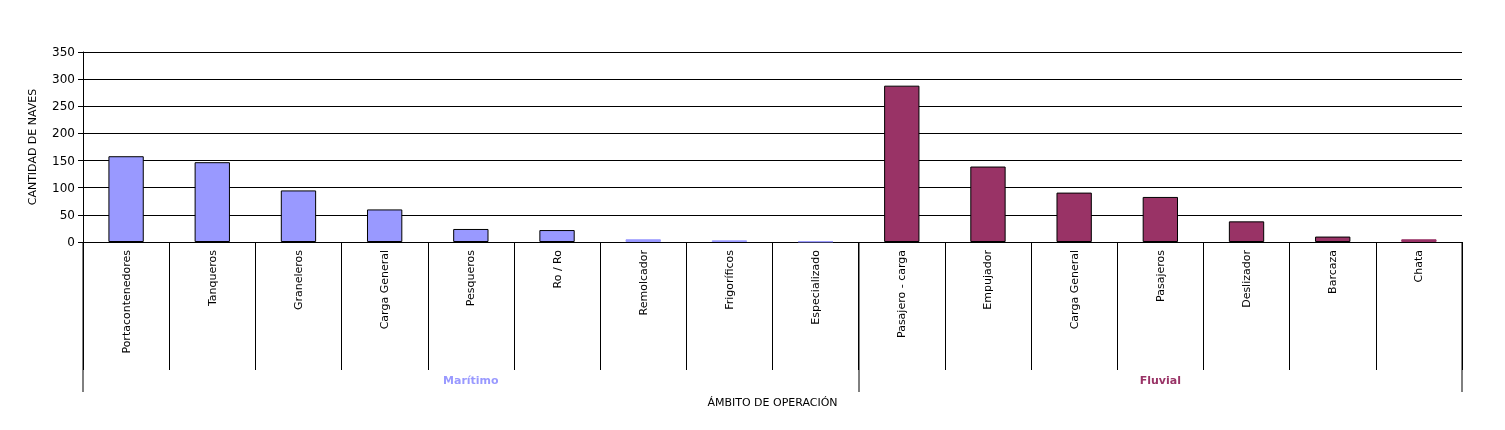 The width and height of the screenshot is (1505, 430). I want to click on x-axis-title: ÁMBITO DE OPERACIÓN, so click(772, 402).